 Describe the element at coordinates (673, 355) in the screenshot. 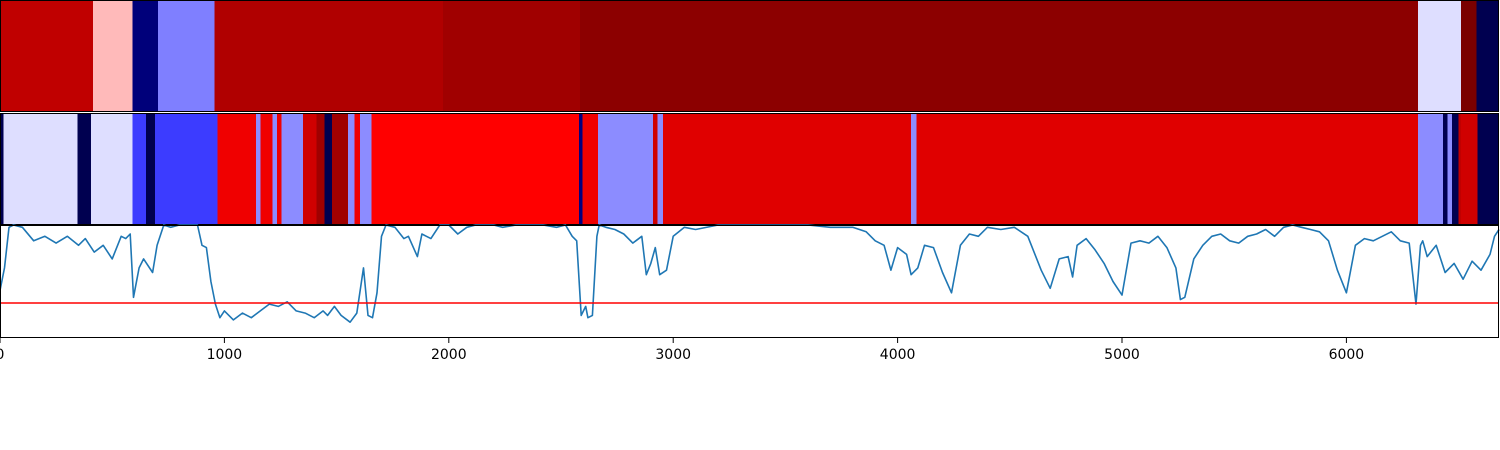

I see `x-tick-label-3000: 3000` at that location.